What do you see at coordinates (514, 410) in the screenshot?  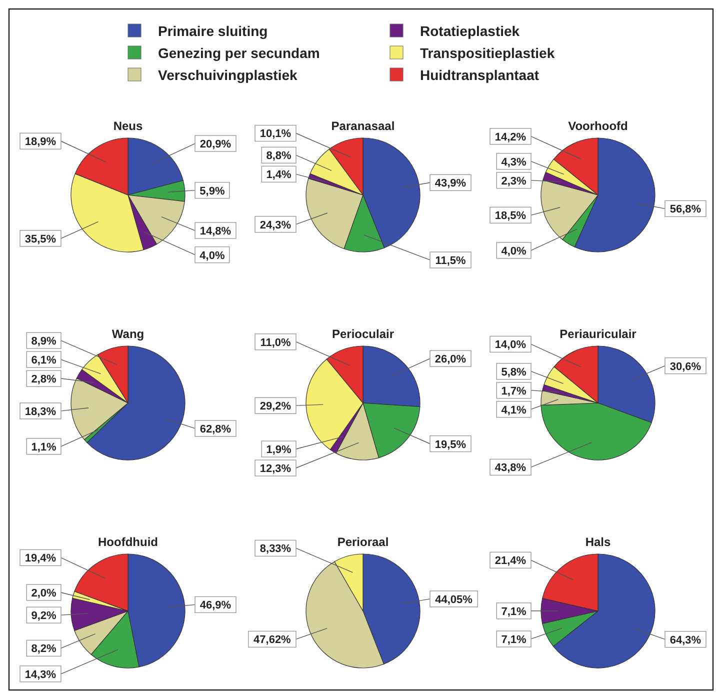 I see `data-label: 4,1%` at bounding box center [514, 410].